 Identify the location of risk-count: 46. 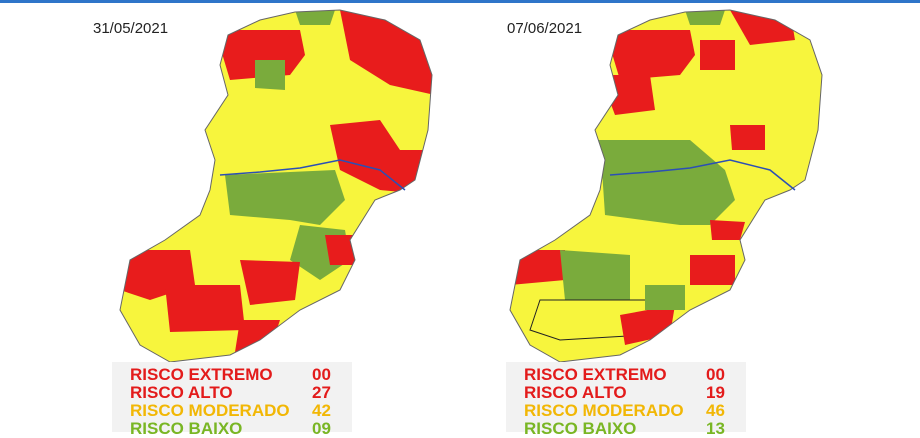
(715, 410).